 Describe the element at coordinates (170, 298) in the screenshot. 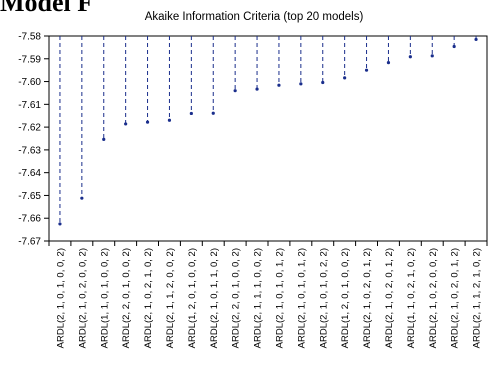

I see `x-category-label: ARDL(2, 1, 1, 2, 0, 0, 2)` at that location.